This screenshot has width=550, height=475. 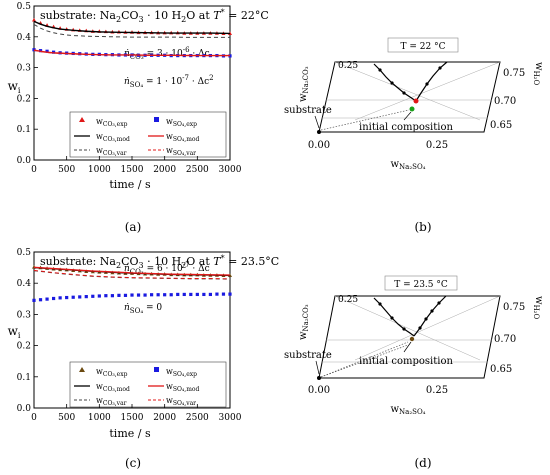 I want to click on annotation-so4: ṅSO₄ = 0, so click(x=143, y=309).